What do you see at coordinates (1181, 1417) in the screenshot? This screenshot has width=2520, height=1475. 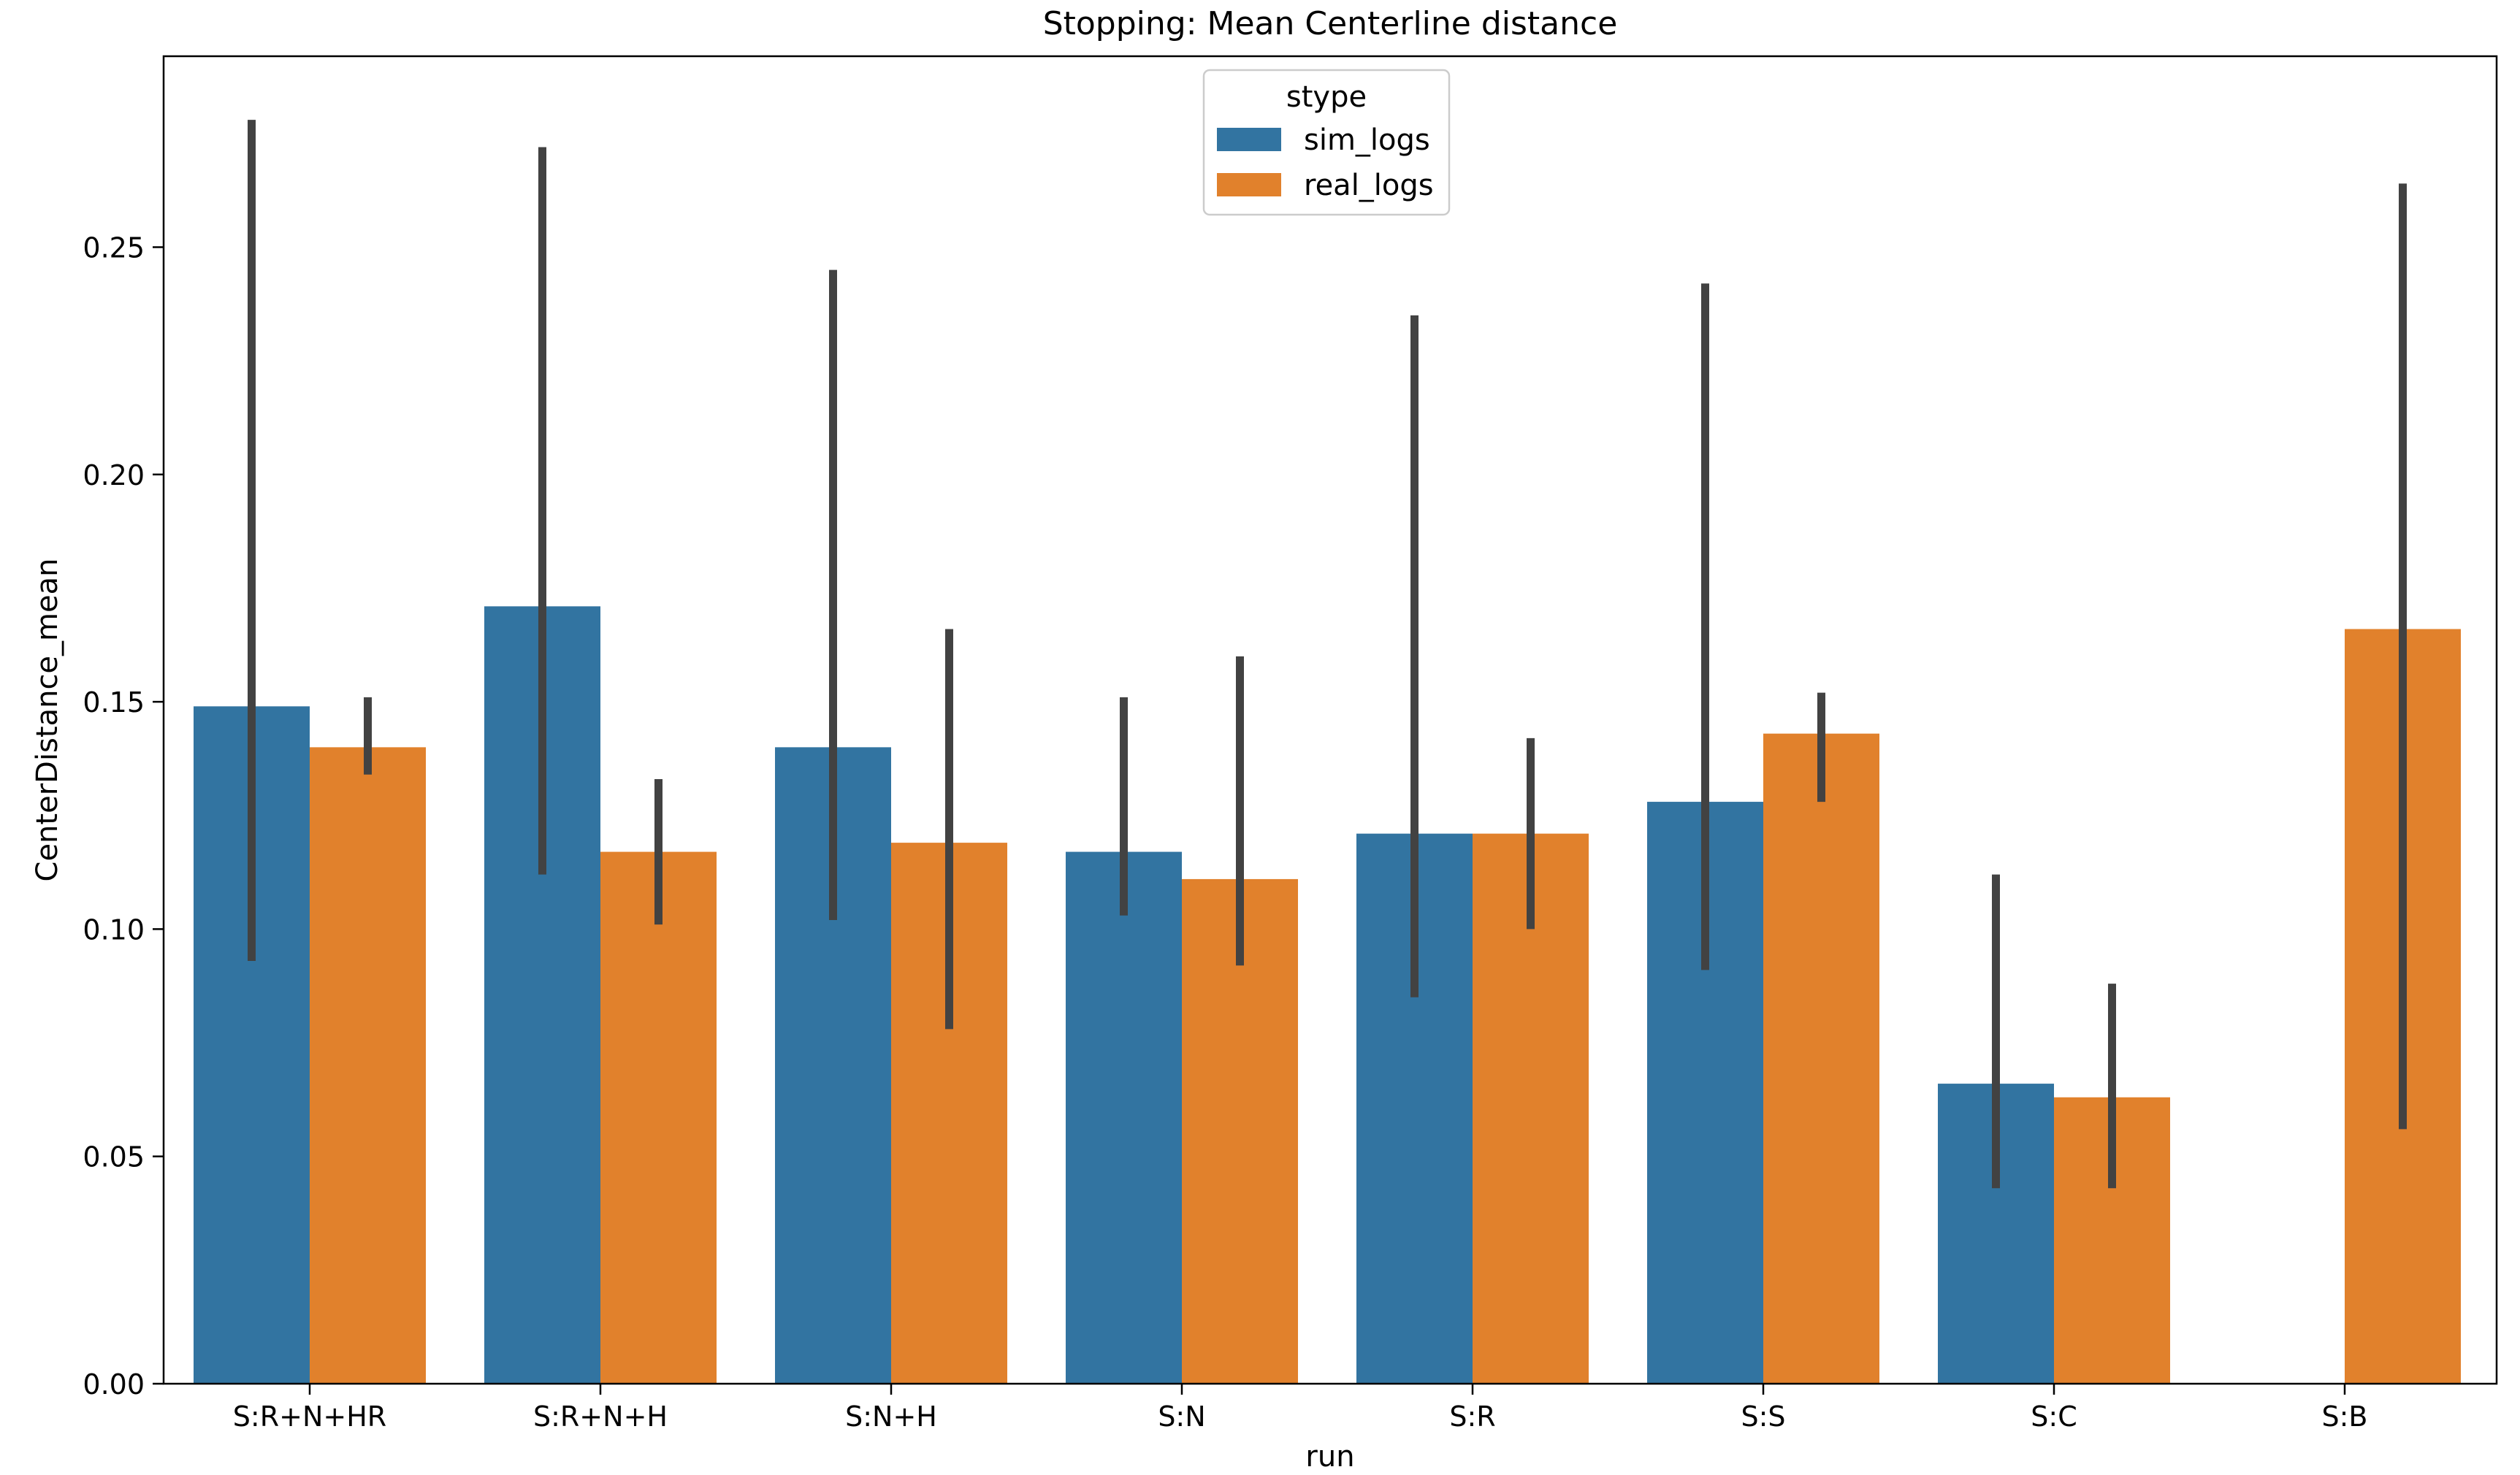 I see `x-tick-label: S:N` at bounding box center [1181, 1417].